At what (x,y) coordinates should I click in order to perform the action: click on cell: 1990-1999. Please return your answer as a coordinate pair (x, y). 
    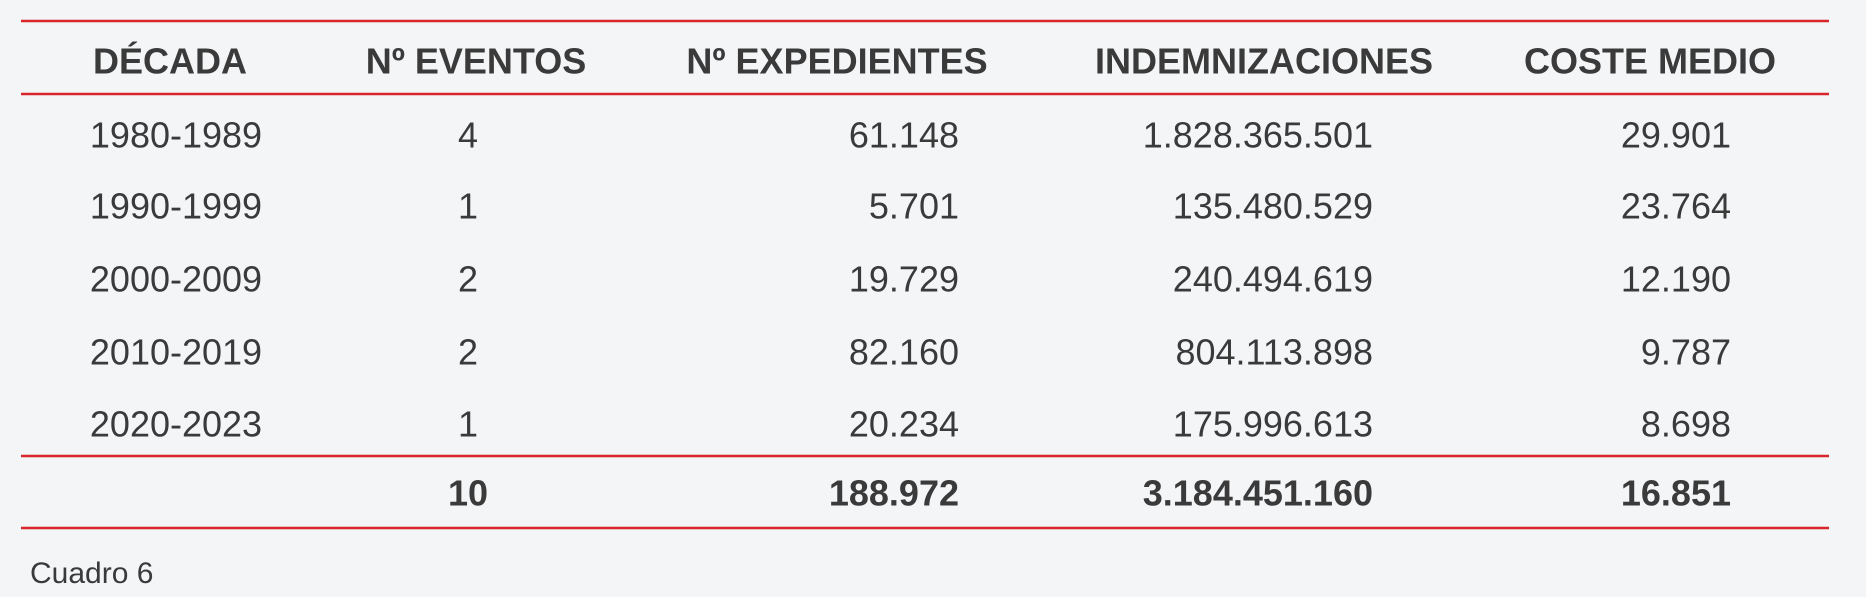
    Looking at the image, I should click on (176, 206).